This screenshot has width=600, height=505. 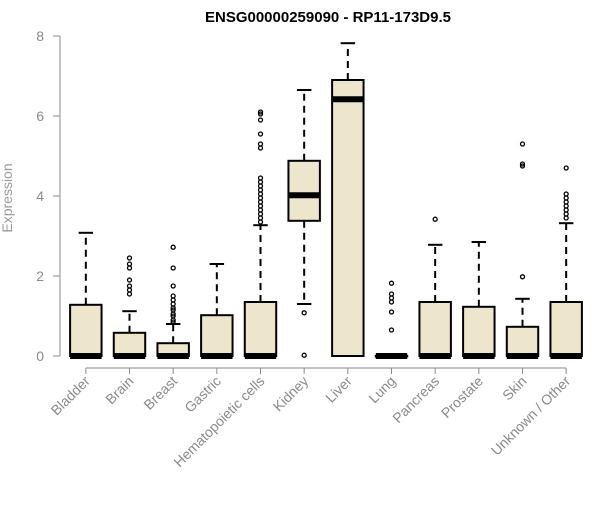 What do you see at coordinates (415, 399) in the screenshot?
I see `x-tick-label: Pancreas` at bounding box center [415, 399].